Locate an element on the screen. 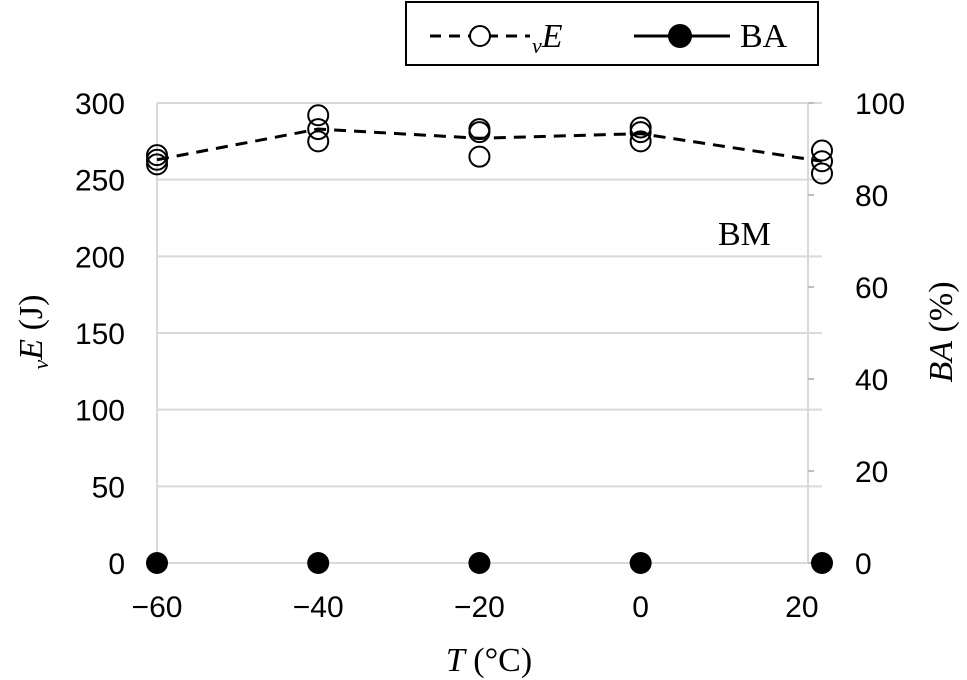 Image resolution: width=967 pixels, height=680 pixels. x-axis-unit: (°C) is located at coordinates (498, 660).